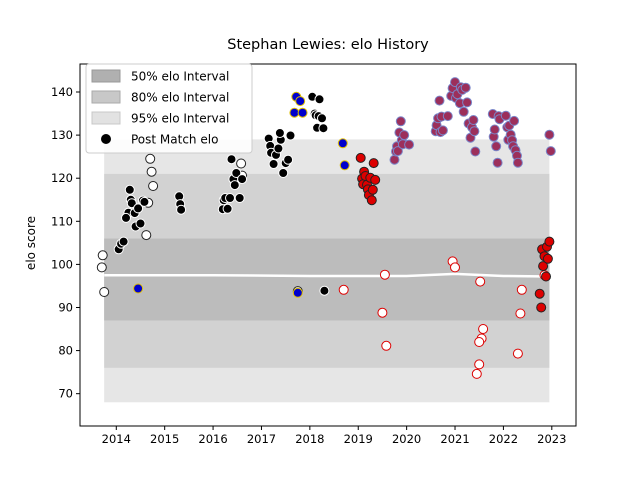 This screenshot has height=480, width=640. What do you see at coordinates (551, 439) in the screenshot?
I see `x-tick-label: 2023` at bounding box center [551, 439].